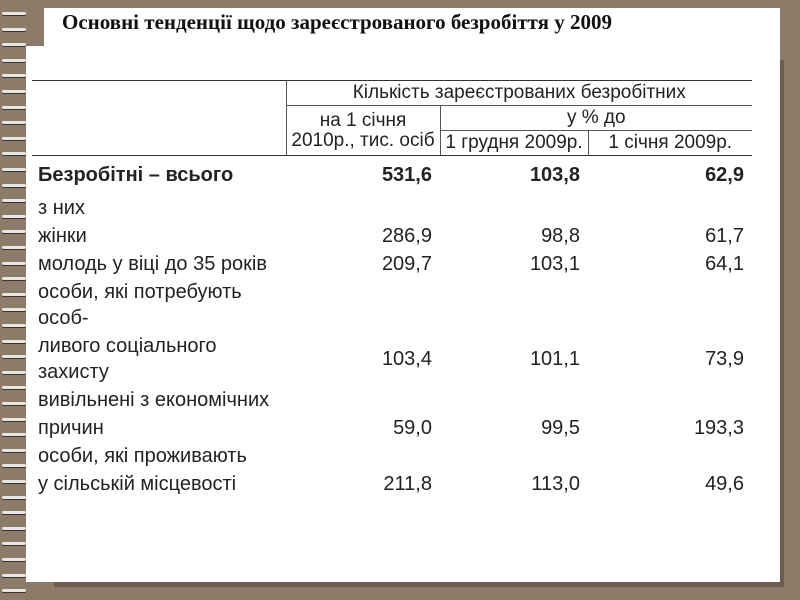 The image size is (800, 600). Describe the element at coordinates (724, 264) in the screenshot. I see `cell-value-pct-jan: 64,1` at that location.